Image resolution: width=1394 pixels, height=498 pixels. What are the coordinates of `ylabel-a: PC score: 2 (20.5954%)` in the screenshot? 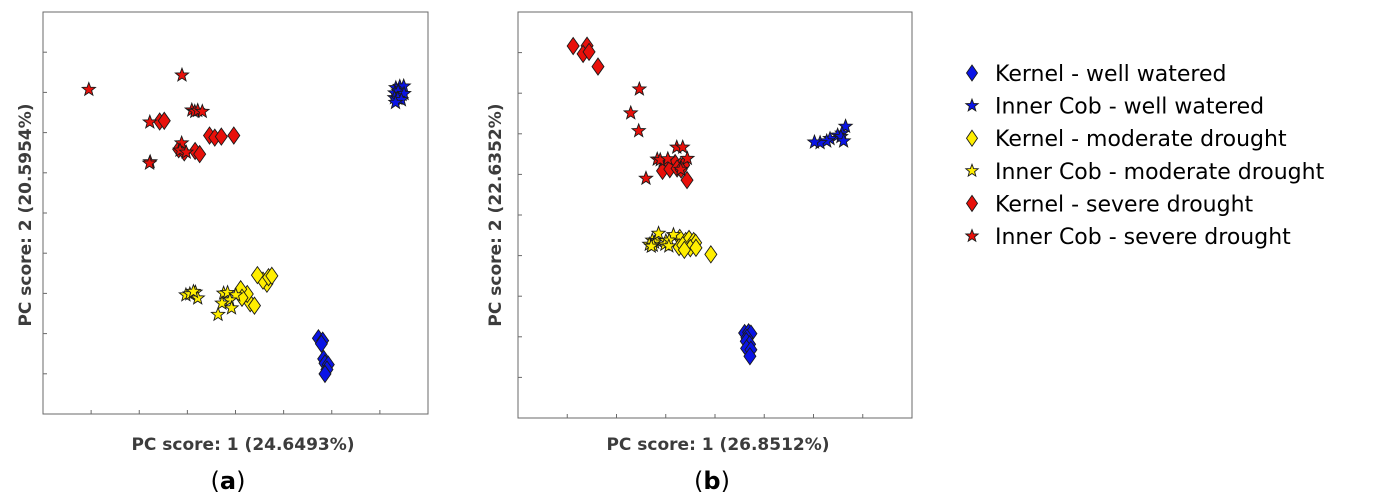 It's located at (26, 214).